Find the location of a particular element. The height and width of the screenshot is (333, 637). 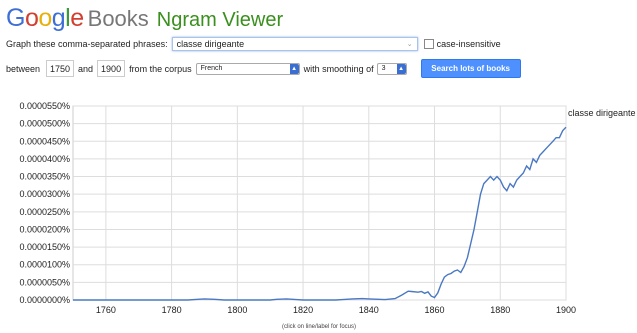

chevron-down-icon: ⌄ is located at coordinates (409, 44).